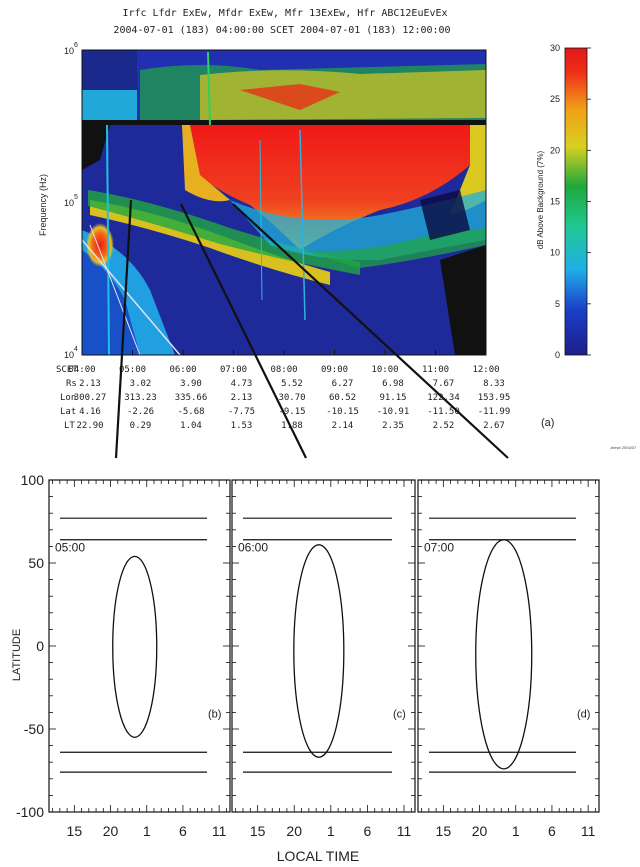 The height and width of the screenshot is (867, 640). I want to click on ephem-cell: 313.23, so click(140, 398).